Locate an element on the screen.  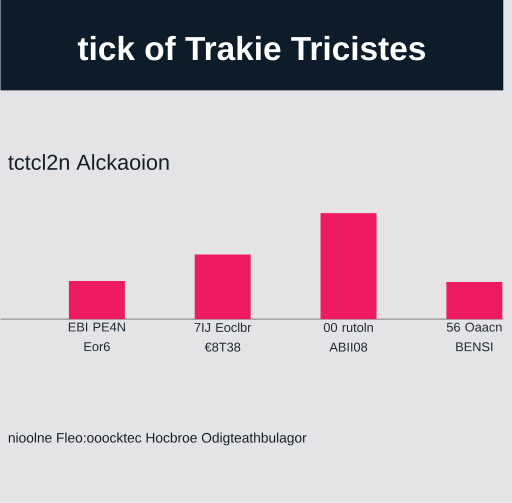
x-tick-label: 00 rutoln ABII08 is located at coordinates (348, 337).